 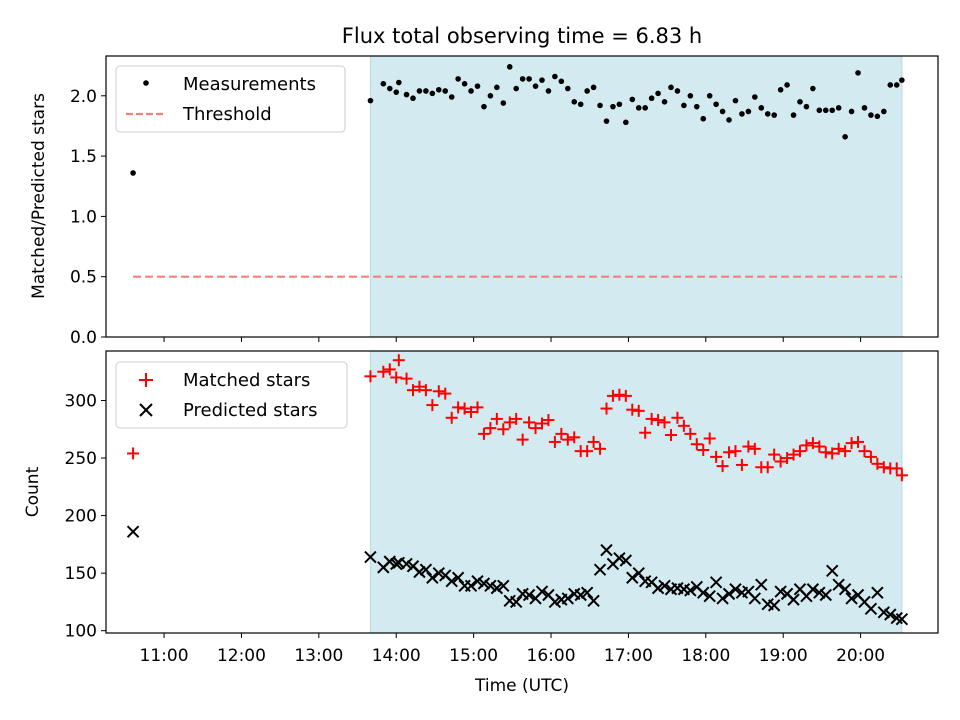 What do you see at coordinates (246, 380) in the screenshot?
I see `legend-matched-label: Matched stars` at bounding box center [246, 380].